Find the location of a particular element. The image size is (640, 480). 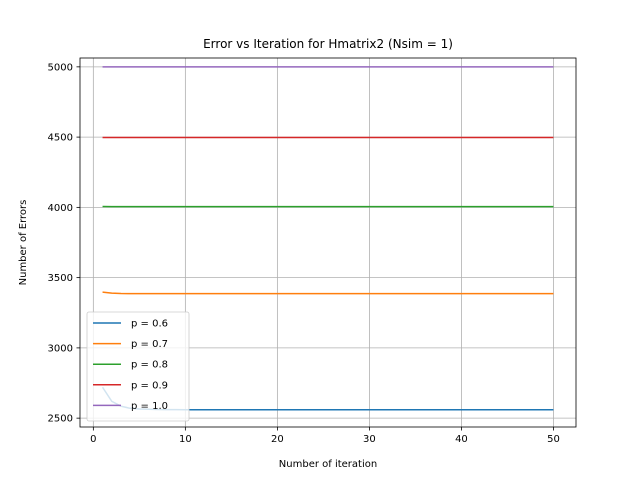

legend: p = 0.6 p = 0.7 p = 0.8 p = 0.9 p = 1.0 is located at coordinates (138, 366).